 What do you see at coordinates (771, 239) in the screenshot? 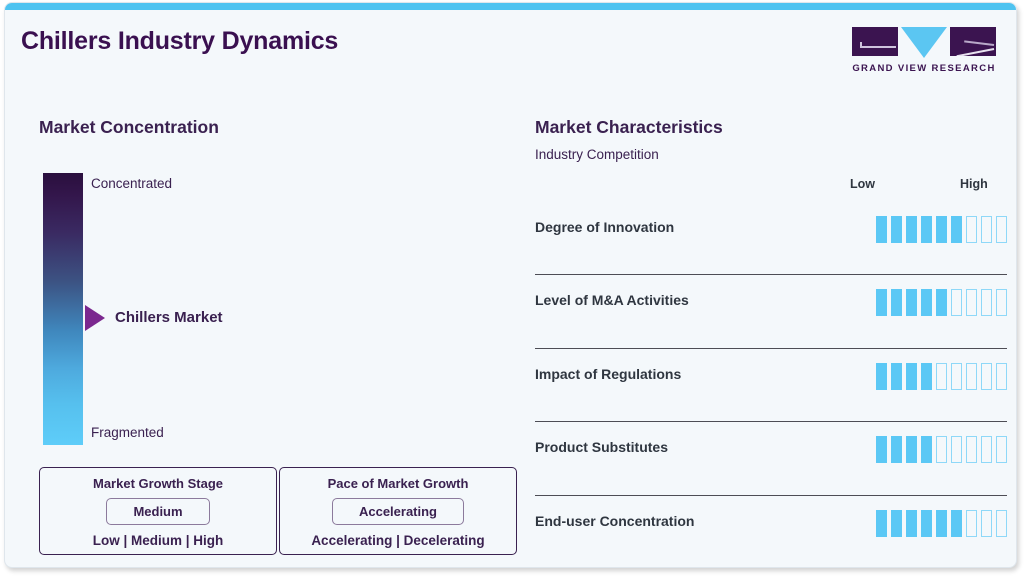
I see `characteristic-row: Degree of Innovation` at bounding box center [771, 239].